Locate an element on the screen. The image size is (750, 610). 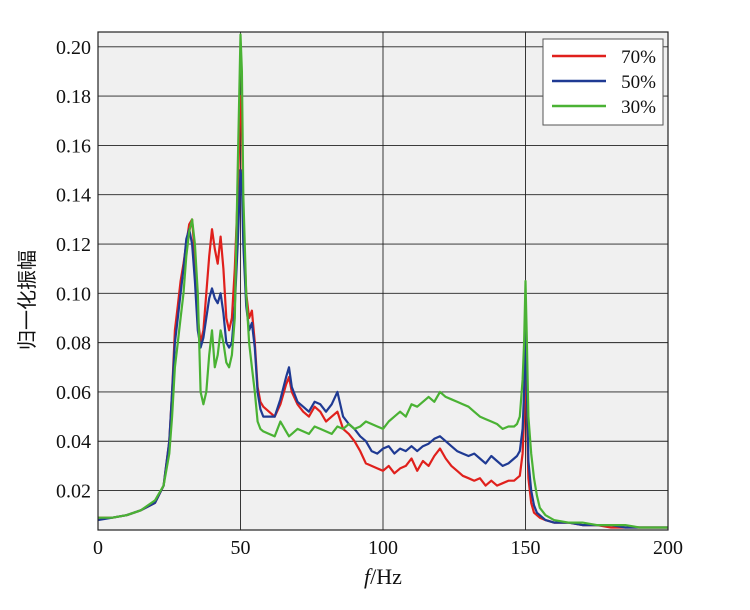
y-axis-label: 归一化振幅 is located at coordinates (27, 300).